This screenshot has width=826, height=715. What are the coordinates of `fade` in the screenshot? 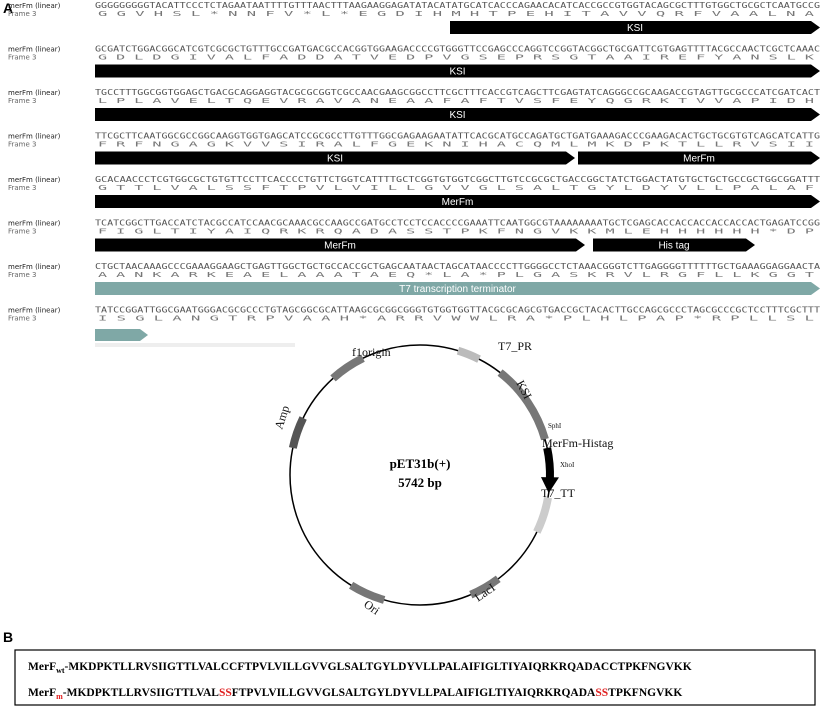 It's located at (195, 345).